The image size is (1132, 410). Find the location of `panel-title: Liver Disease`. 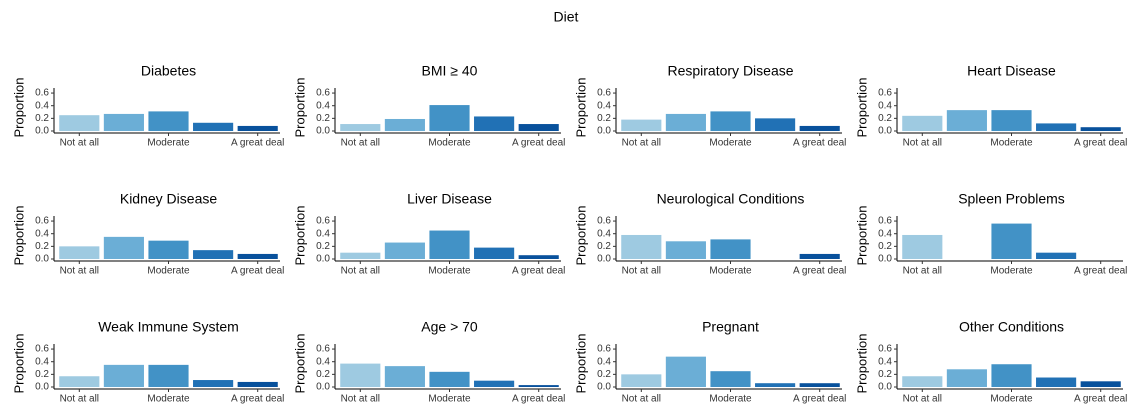

panel-title: Liver Disease is located at coordinates (449, 199).